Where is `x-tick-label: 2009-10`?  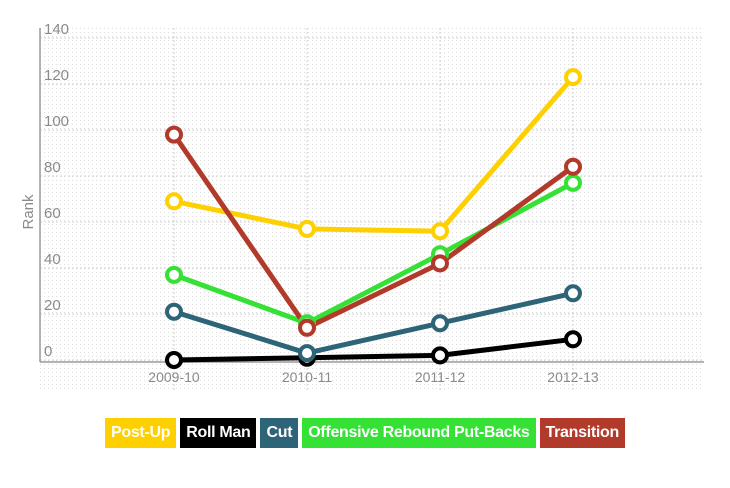 x-tick-label: 2009-10 is located at coordinates (174, 377).